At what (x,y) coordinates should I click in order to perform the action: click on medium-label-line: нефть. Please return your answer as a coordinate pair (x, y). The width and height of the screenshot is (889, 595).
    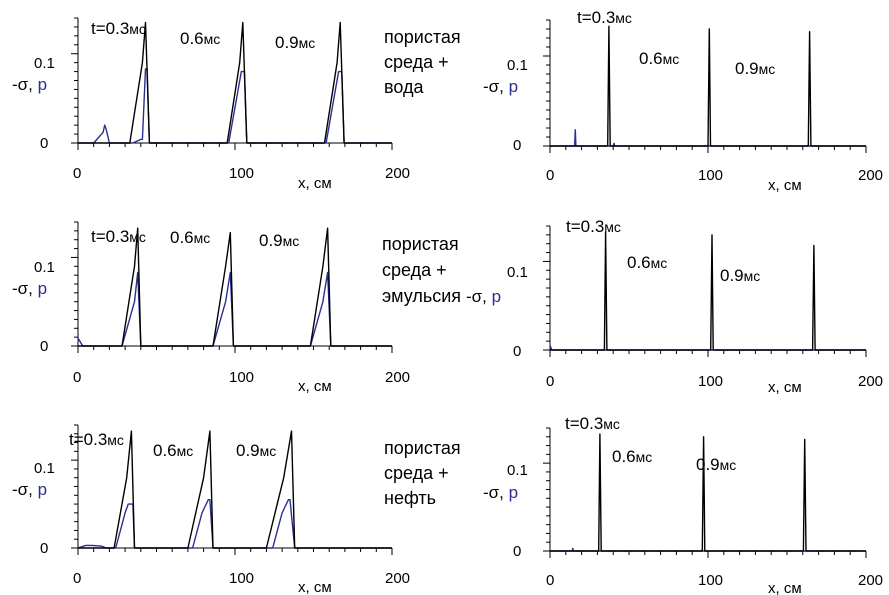
    Looking at the image, I should click on (410, 498).